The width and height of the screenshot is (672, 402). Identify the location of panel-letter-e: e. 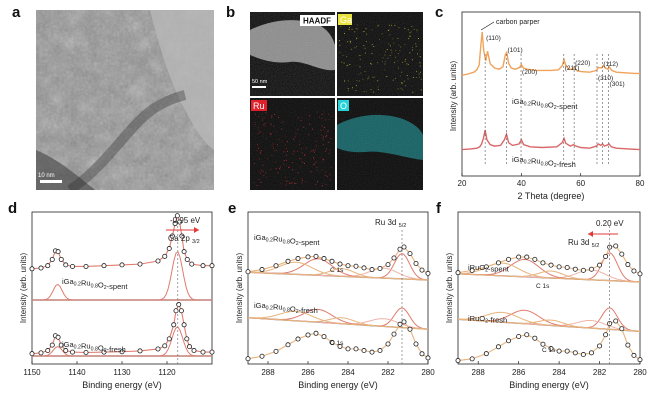
(232, 208).